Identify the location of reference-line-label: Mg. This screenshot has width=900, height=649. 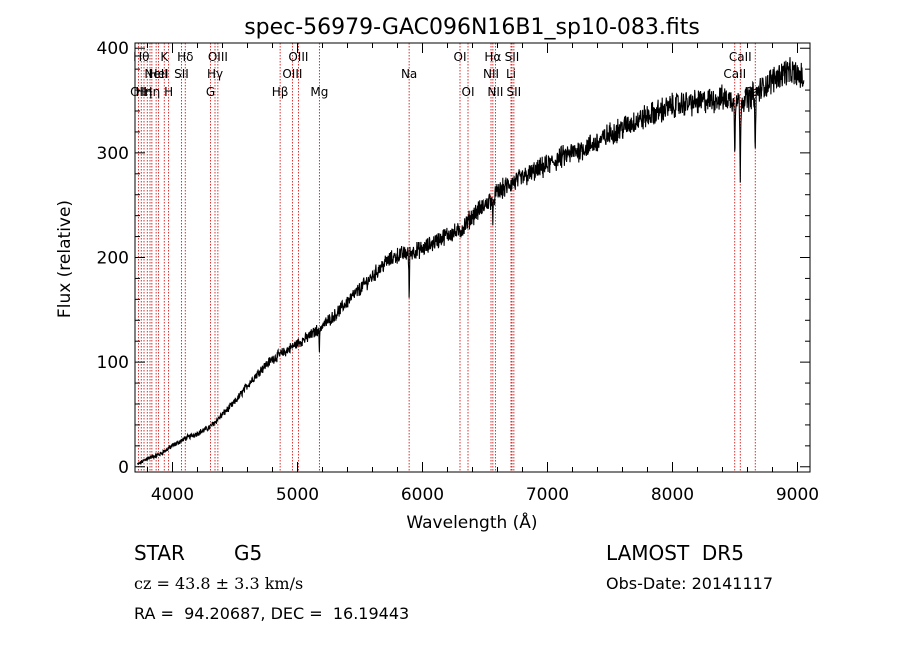
(319, 92).